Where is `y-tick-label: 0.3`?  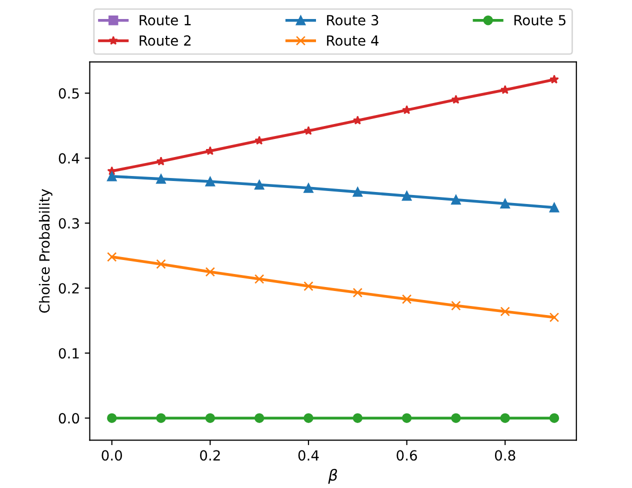
y-tick-label: 0.3 is located at coordinates (68, 223).